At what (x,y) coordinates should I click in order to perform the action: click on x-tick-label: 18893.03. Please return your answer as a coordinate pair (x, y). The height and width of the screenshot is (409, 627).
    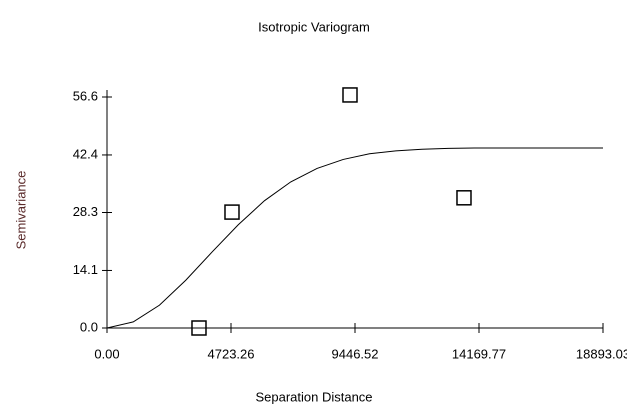
    Looking at the image, I should click on (601, 353).